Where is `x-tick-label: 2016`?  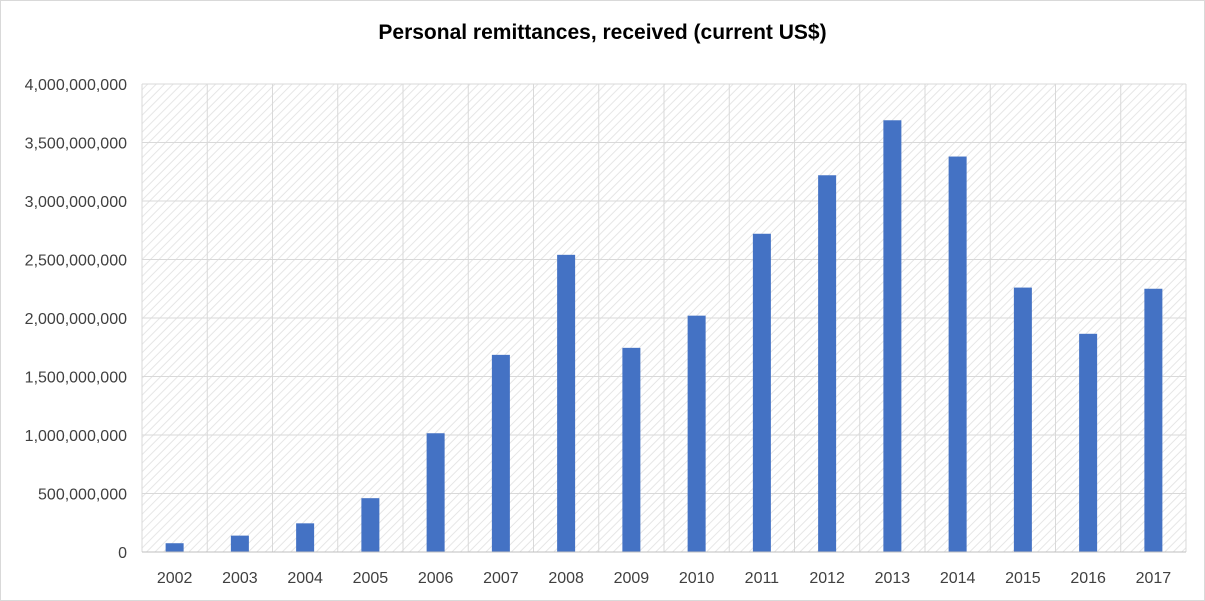 x-tick-label: 2016 is located at coordinates (1088, 578).